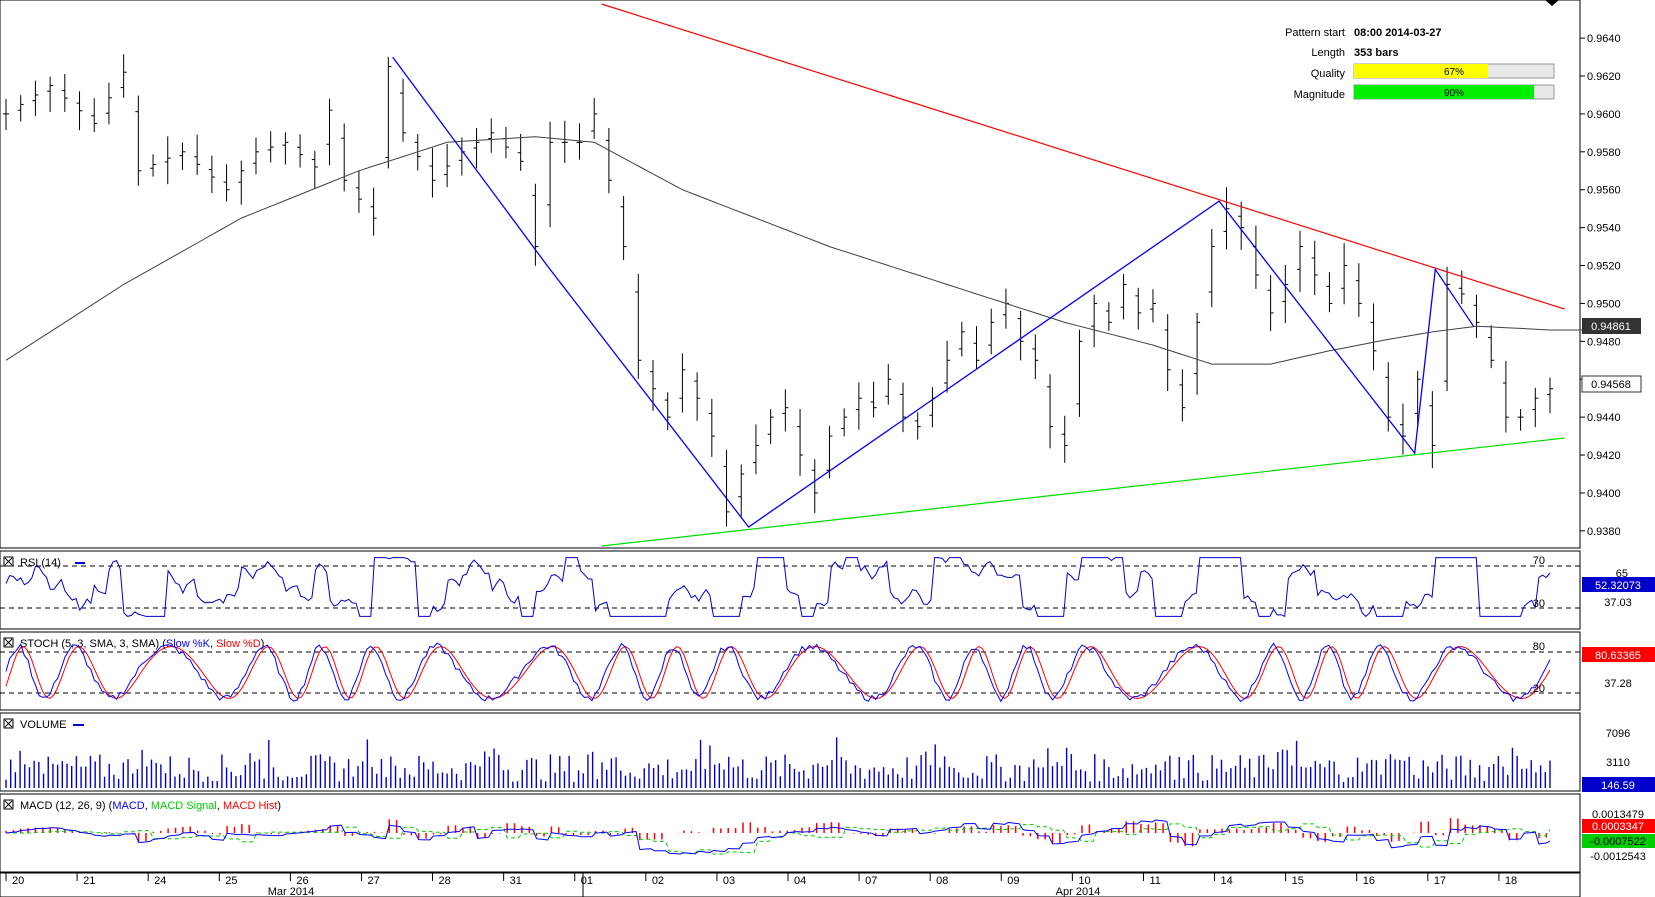 The width and height of the screenshot is (1655, 897). Describe the element at coordinates (1604, 304) in the screenshot. I see `price-tick-label: 0.9500` at that location.